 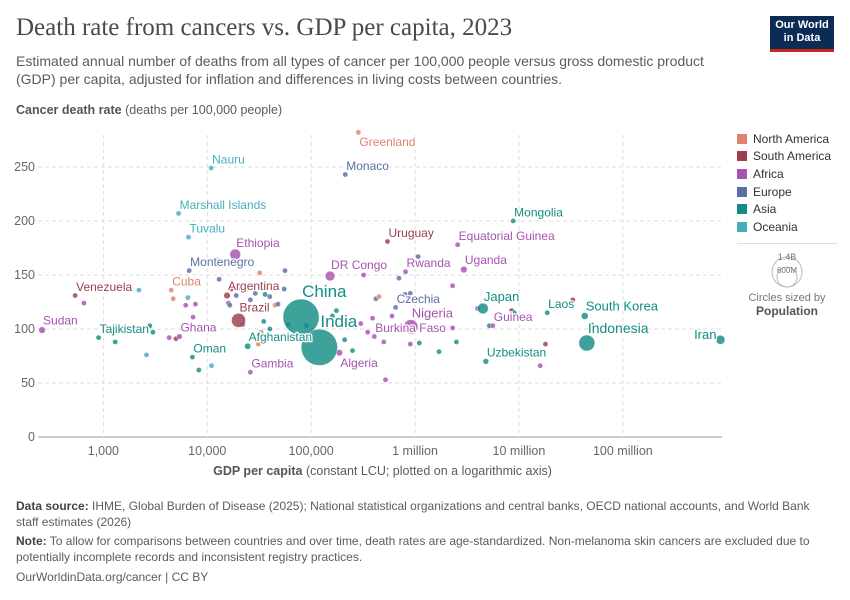 I want to click on legend-item-europe: Europe, so click(x=784, y=192).